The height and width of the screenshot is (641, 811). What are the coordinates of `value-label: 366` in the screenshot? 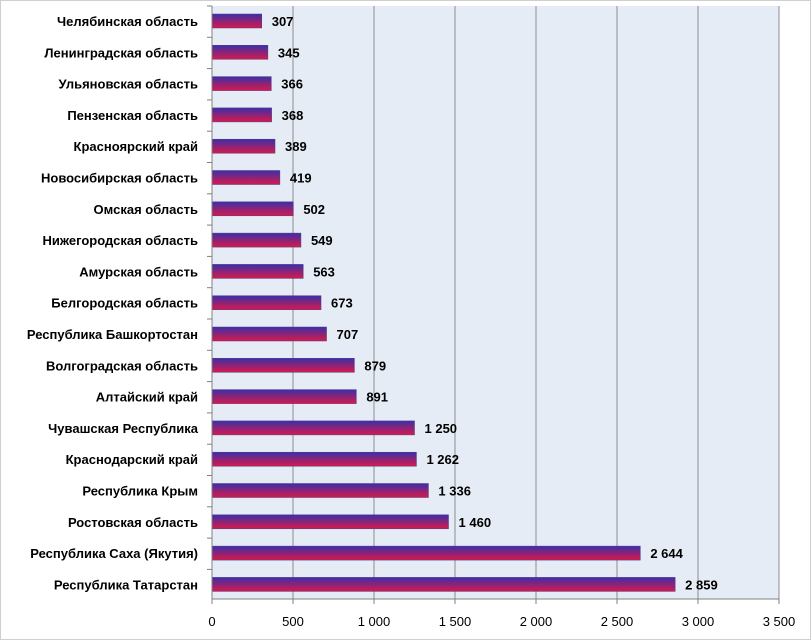 It's located at (292, 84).